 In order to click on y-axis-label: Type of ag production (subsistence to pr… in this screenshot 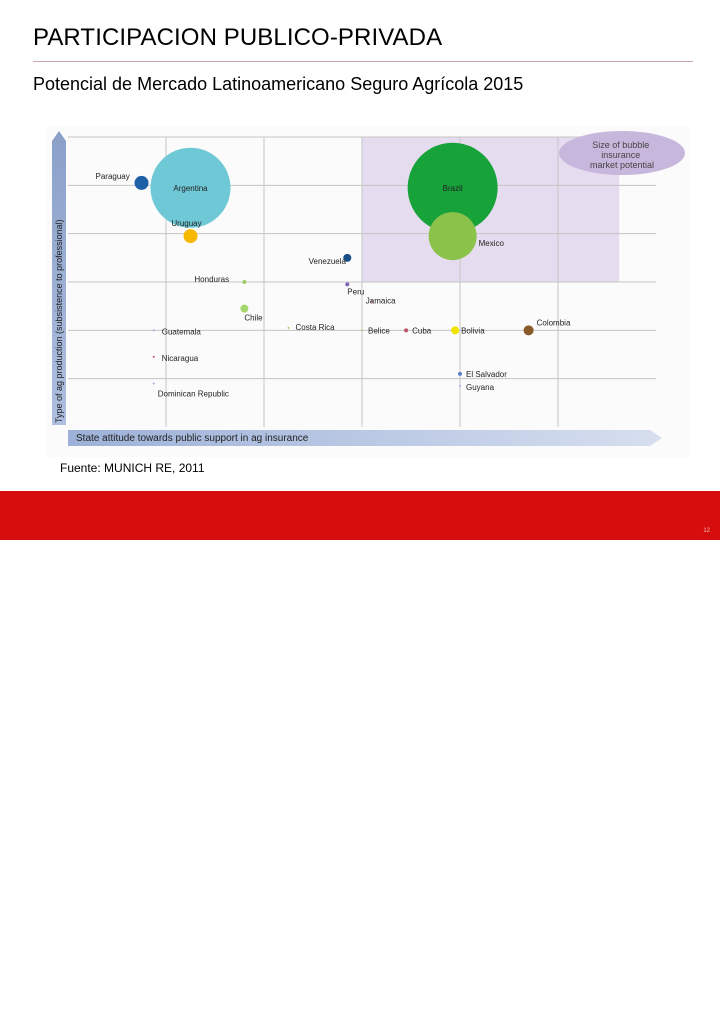, I will do `click(59, 321)`.